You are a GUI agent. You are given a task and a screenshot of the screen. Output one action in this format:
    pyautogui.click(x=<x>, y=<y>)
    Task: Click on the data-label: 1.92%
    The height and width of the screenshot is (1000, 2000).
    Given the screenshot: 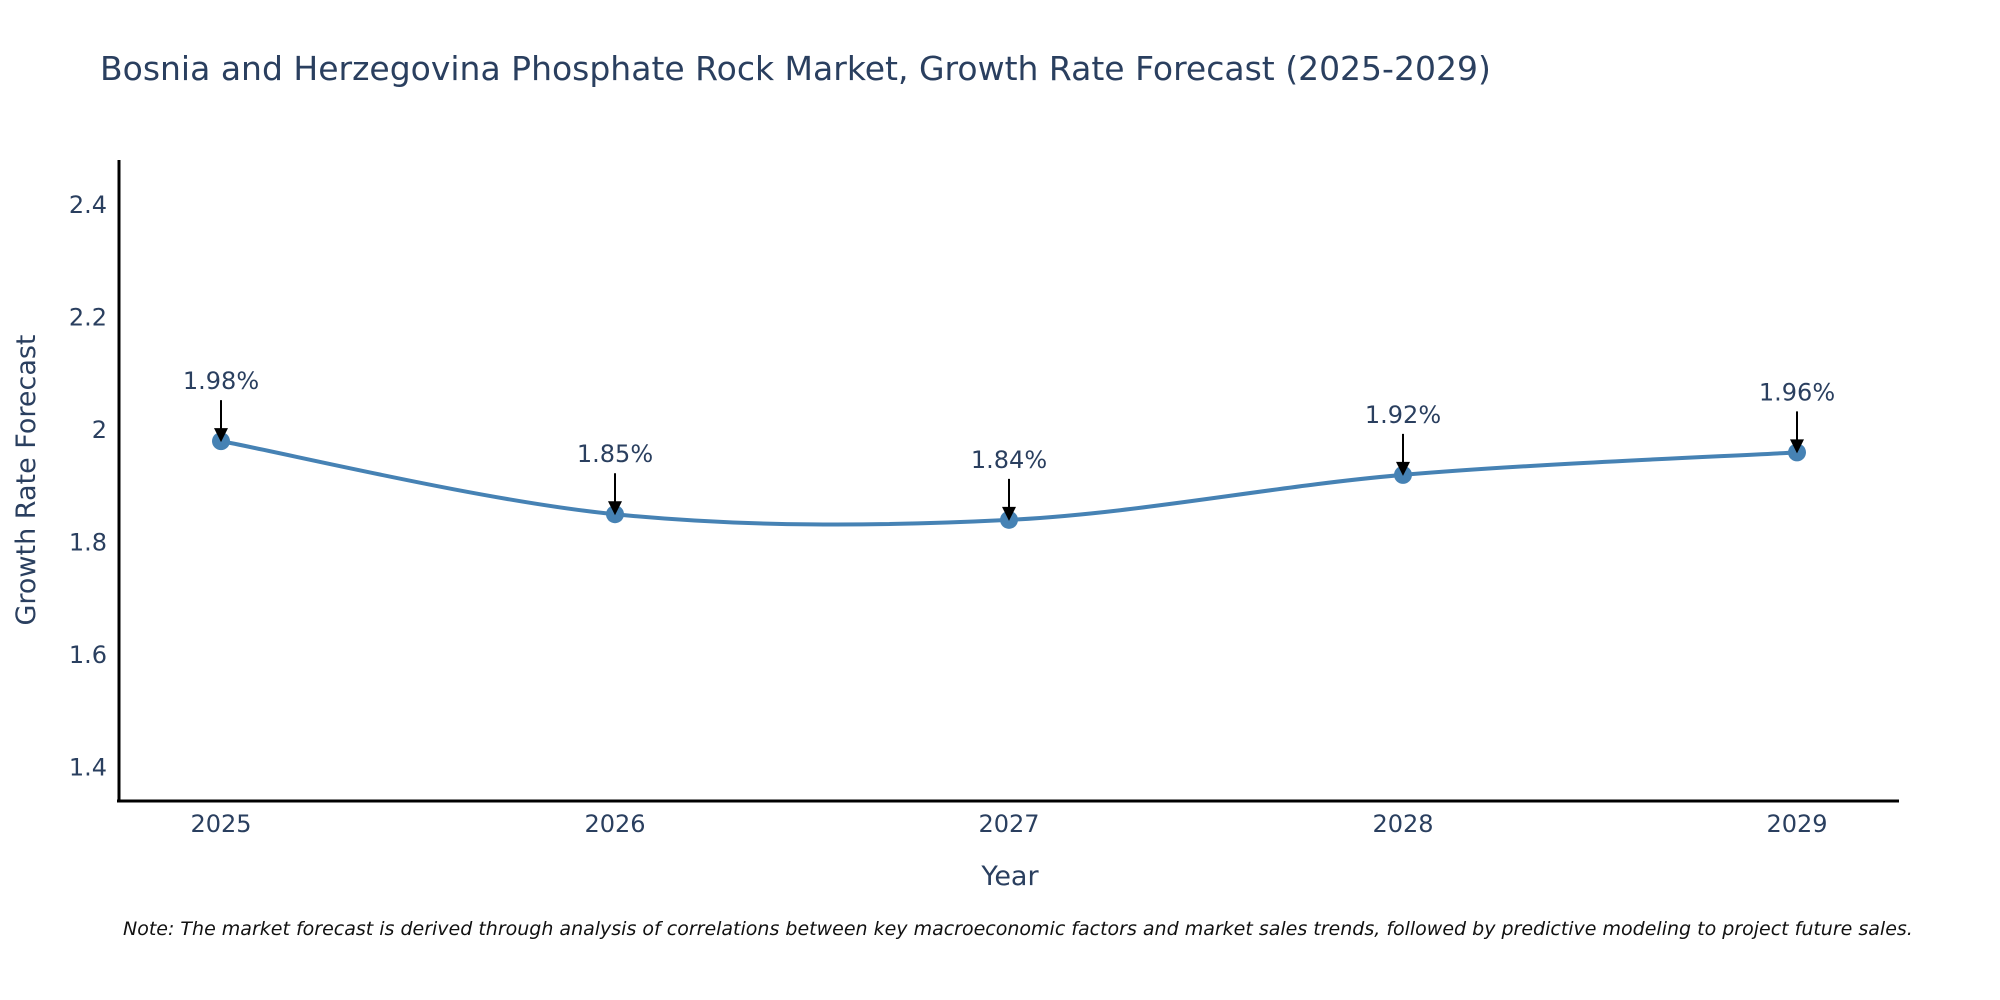 What is the action you would take?
    pyautogui.click(x=1403, y=415)
    